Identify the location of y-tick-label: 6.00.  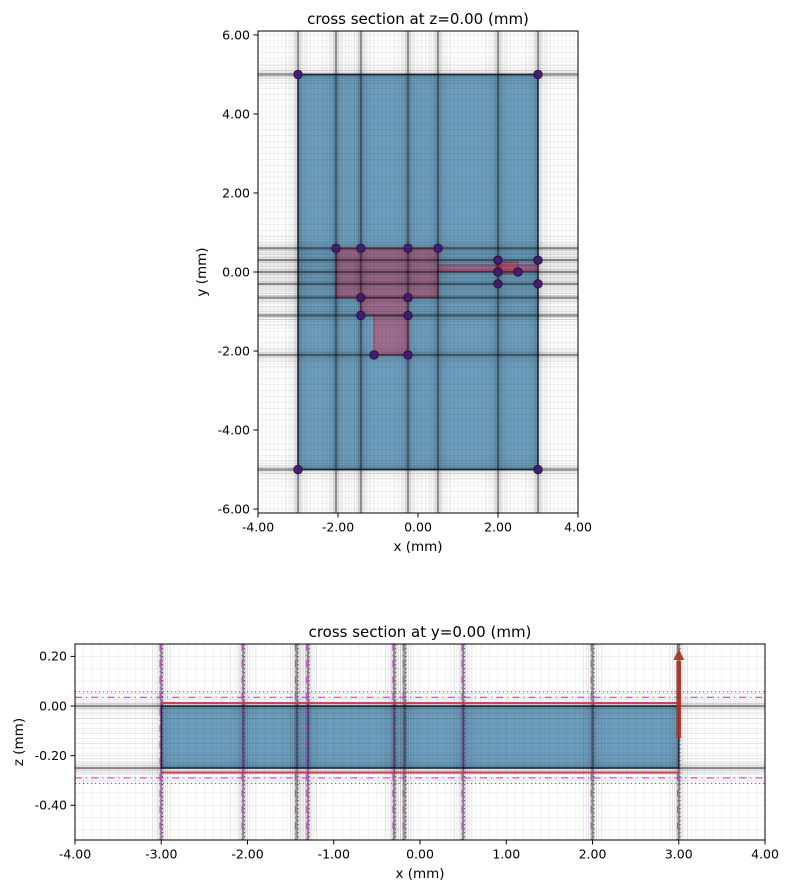
(236, 34).